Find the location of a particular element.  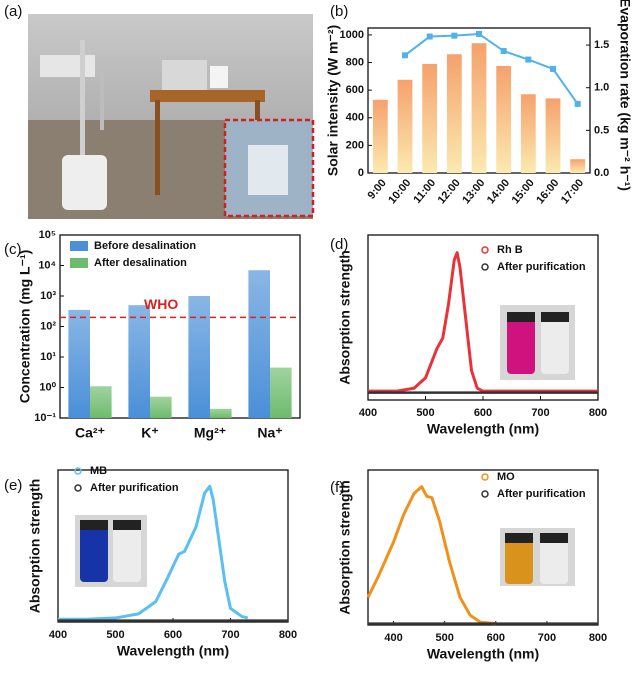

y2-tick-label: 0.5 is located at coordinates (601, 130).